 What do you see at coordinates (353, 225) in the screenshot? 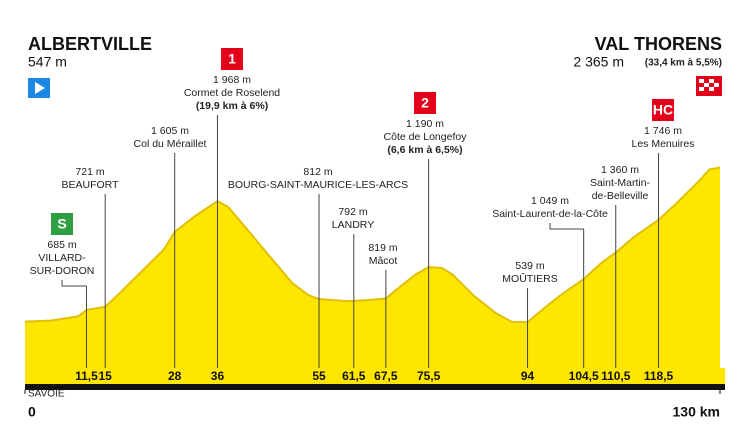
I see `waypoint-label: LANDRY` at bounding box center [353, 225].